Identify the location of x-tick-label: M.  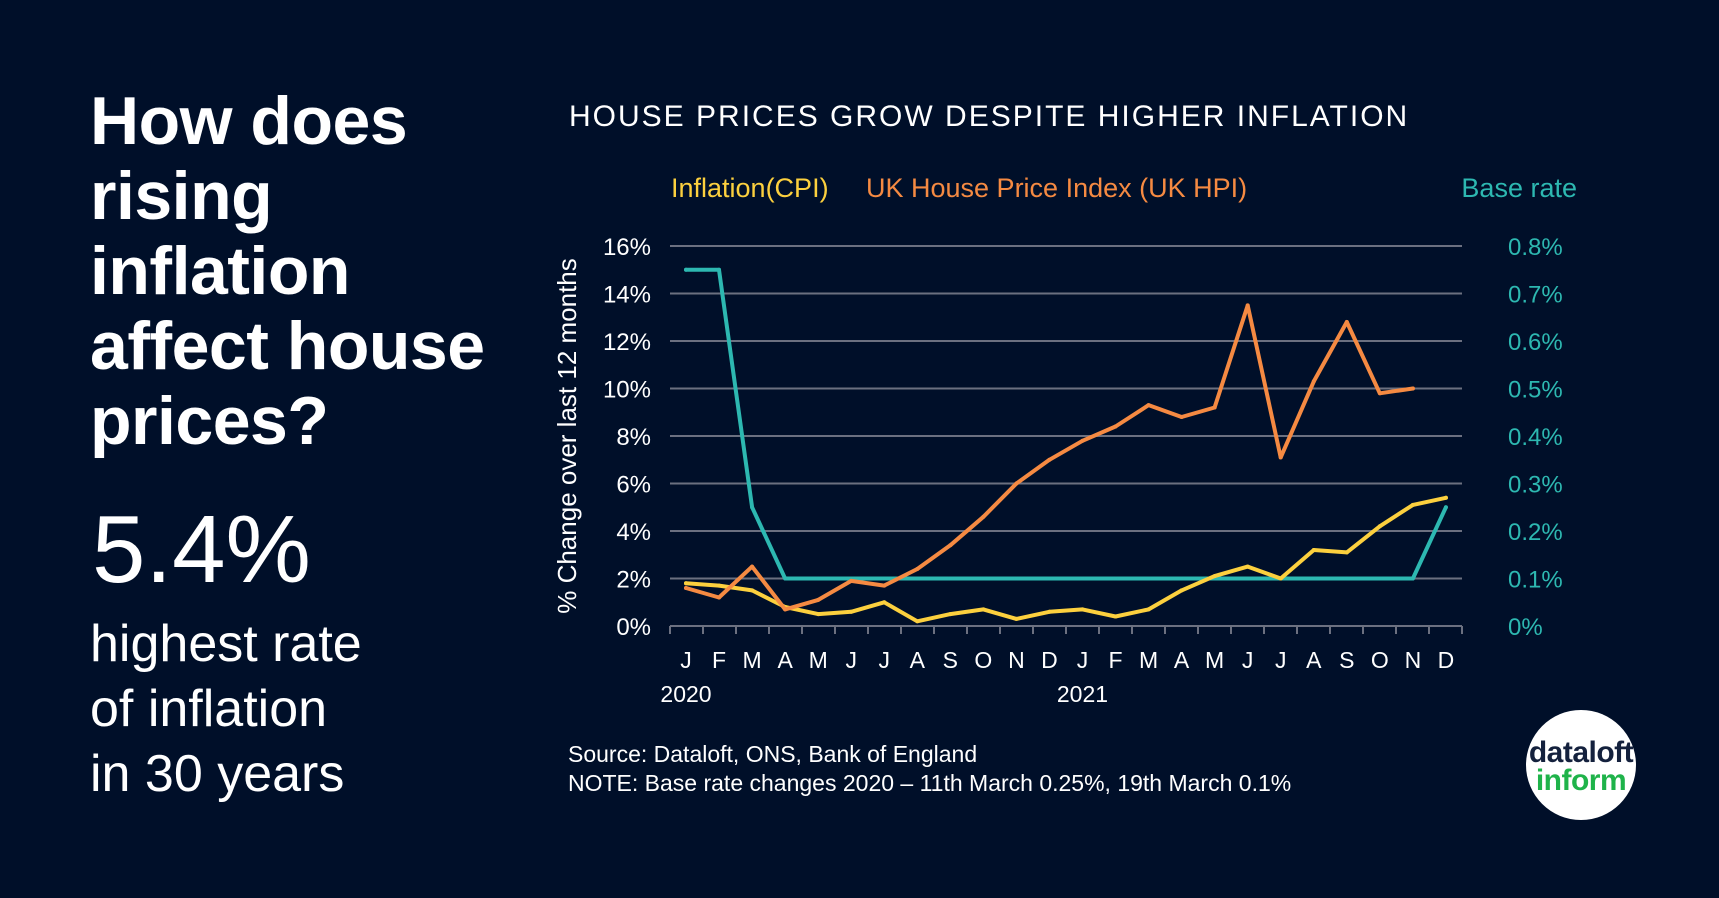
(818, 660).